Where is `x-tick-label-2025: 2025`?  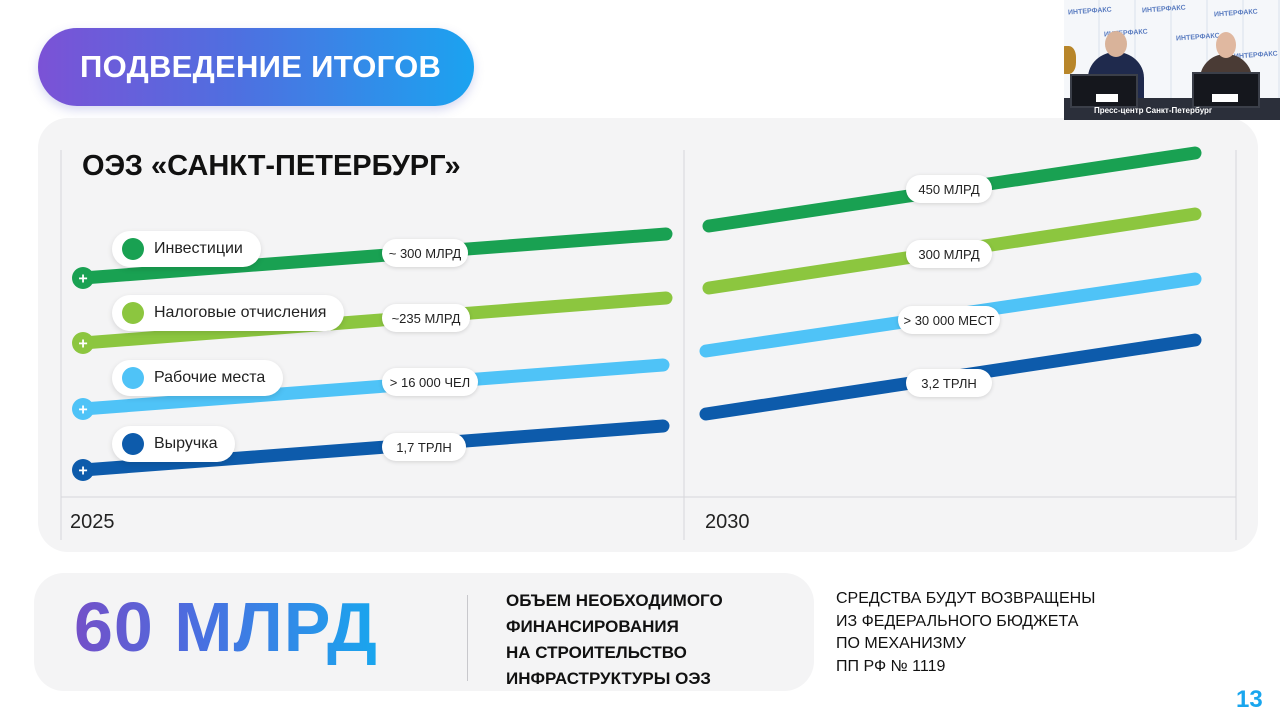
x-tick-label-2025: 2025 is located at coordinates (92, 522).